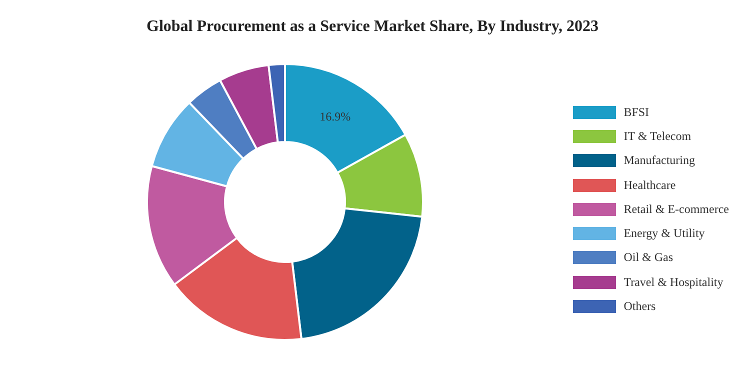 The width and height of the screenshot is (745, 372). I want to click on legend-label: Retail & E-commerce, so click(676, 209).